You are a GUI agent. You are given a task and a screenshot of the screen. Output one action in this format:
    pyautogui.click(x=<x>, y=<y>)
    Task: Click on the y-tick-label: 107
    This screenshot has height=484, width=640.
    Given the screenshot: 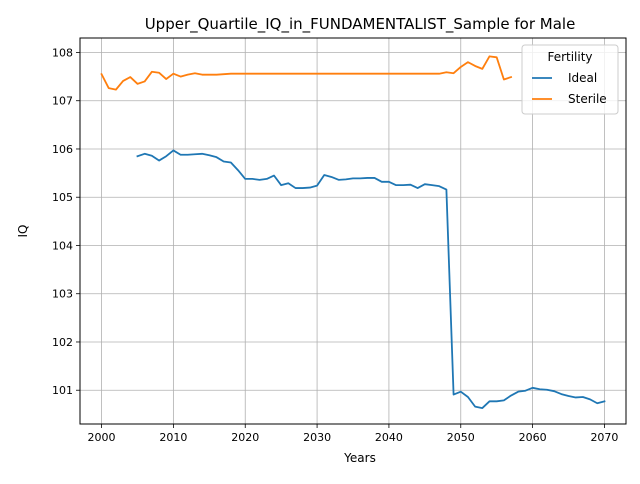 What is the action you would take?
    pyautogui.click(x=62, y=101)
    